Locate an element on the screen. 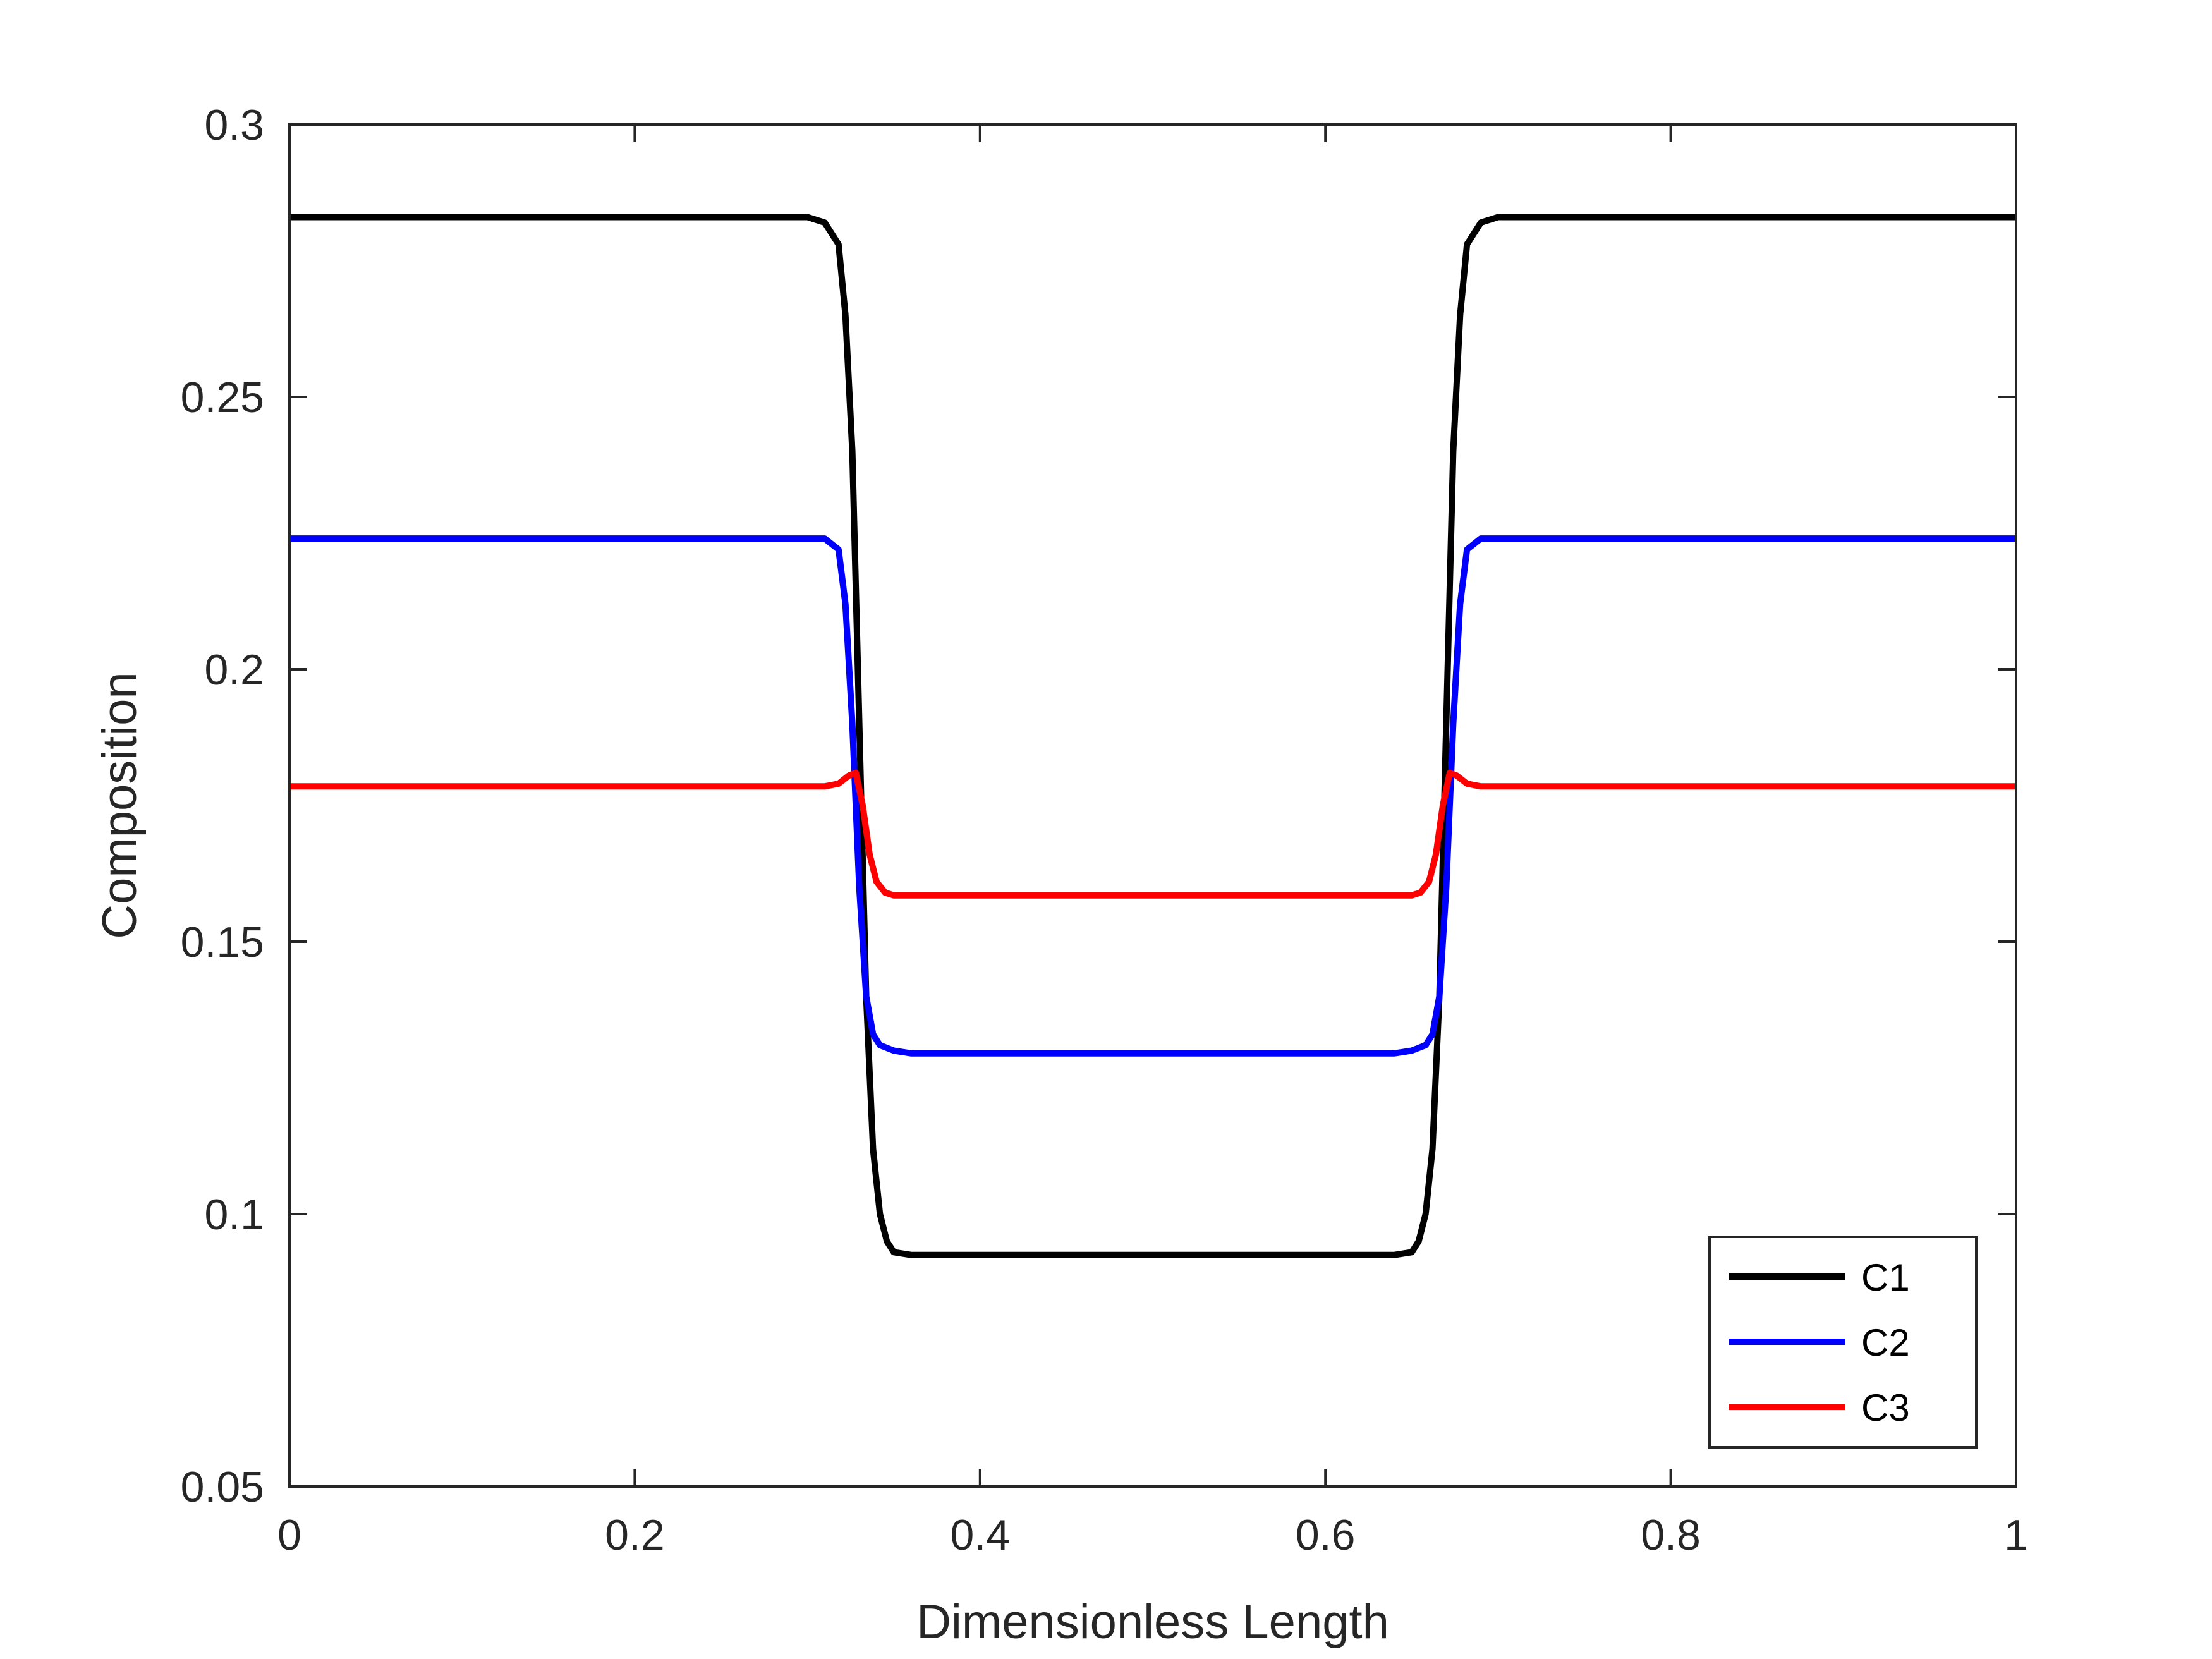  y-tick-label: 0.3 is located at coordinates (234, 125).